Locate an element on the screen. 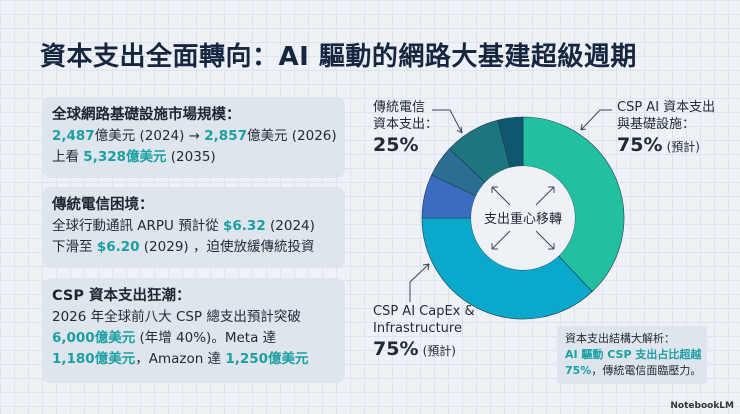 This screenshot has width=740, height=414. page-title: 資本支出全面轉向：AI 驅動的網路大基建超級週期 is located at coordinates (338, 57).